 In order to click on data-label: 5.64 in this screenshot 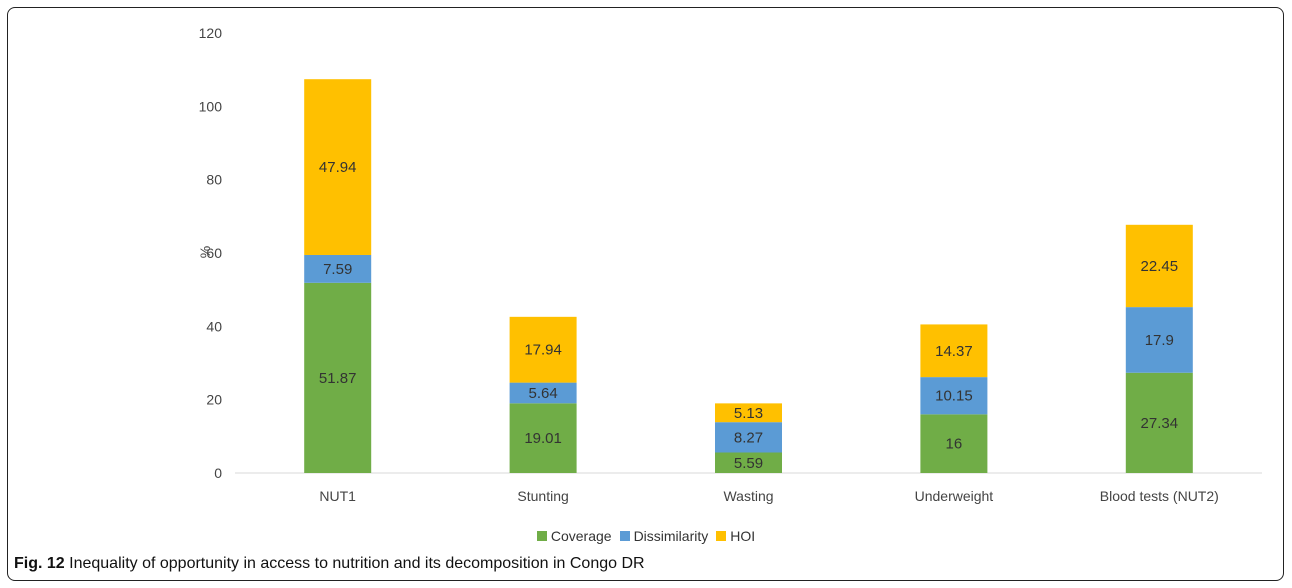, I will do `click(542, 393)`.